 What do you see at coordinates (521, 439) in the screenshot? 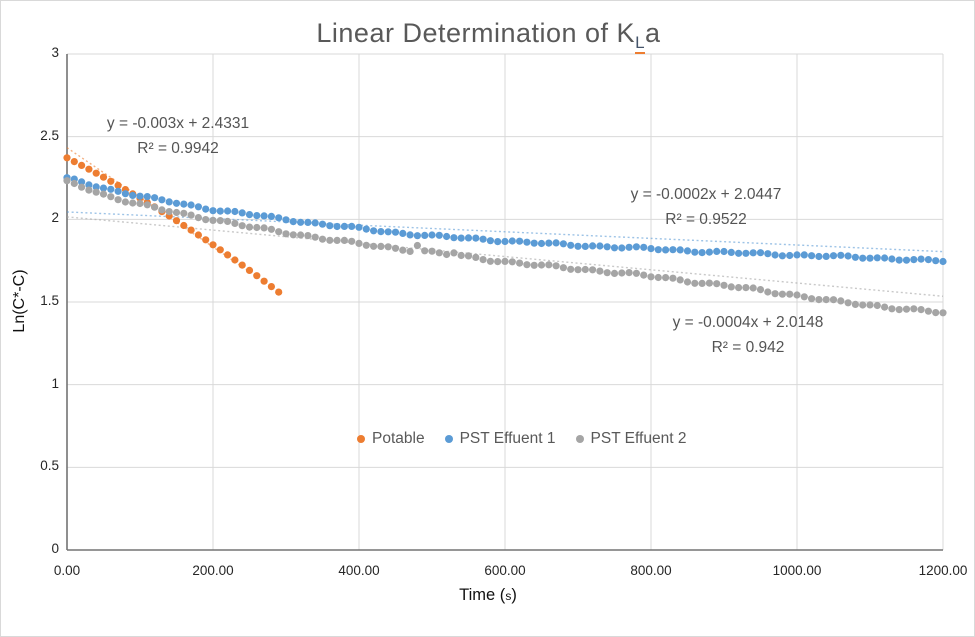
I see `legend: Potable PST Effuent 1 PST Effuent 2` at bounding box center [521, 439].